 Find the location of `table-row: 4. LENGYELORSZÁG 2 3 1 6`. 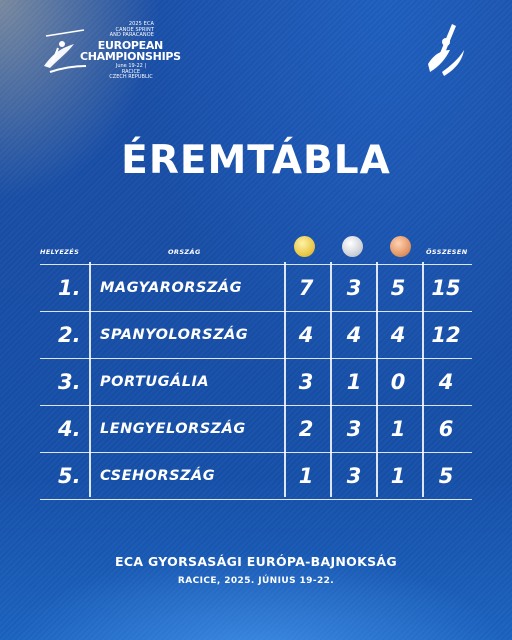

table-row: 4. LENGYELORSZÁG 2 3 1 6 is located at coordinates (256, 429).